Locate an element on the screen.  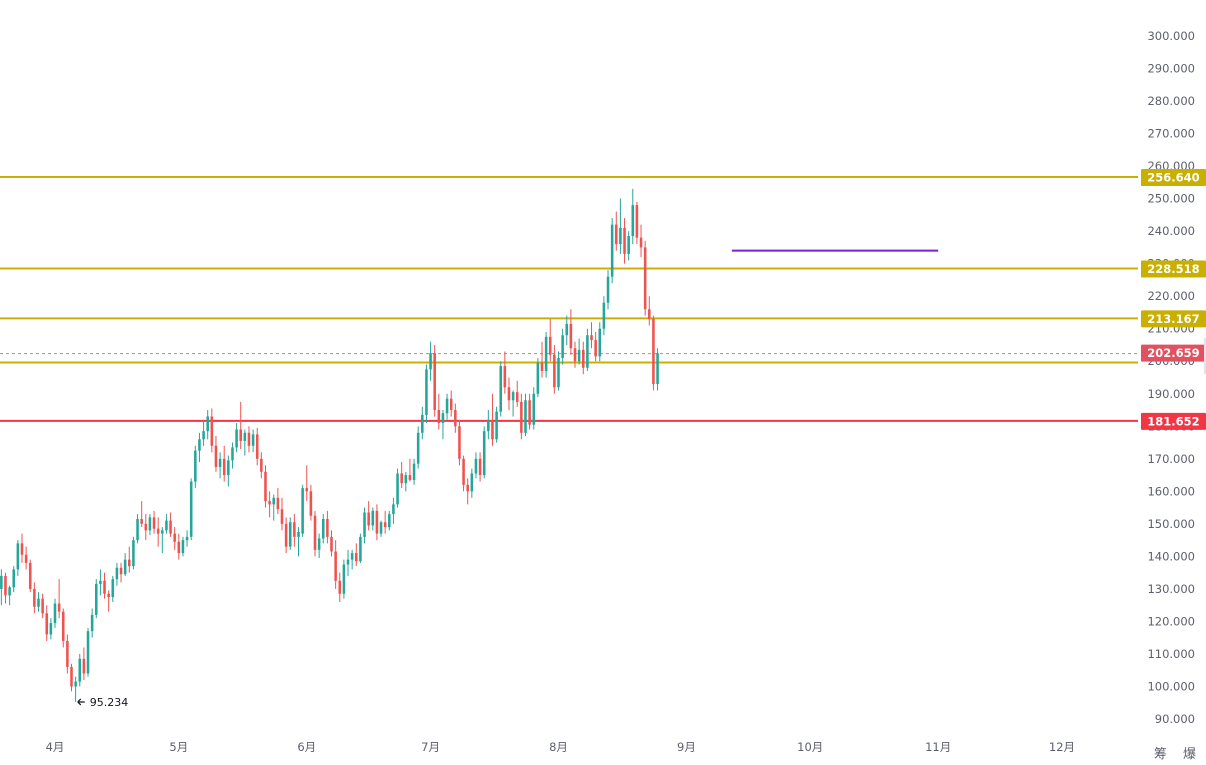
price-tick-label: 170.000 is located at coordinates (1171, 459).